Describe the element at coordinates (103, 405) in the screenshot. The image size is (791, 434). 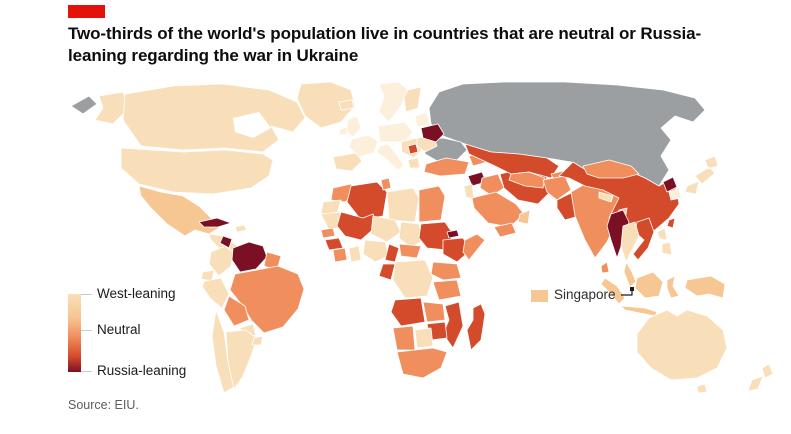
I see `source-note: Source: EIU.` at that location.